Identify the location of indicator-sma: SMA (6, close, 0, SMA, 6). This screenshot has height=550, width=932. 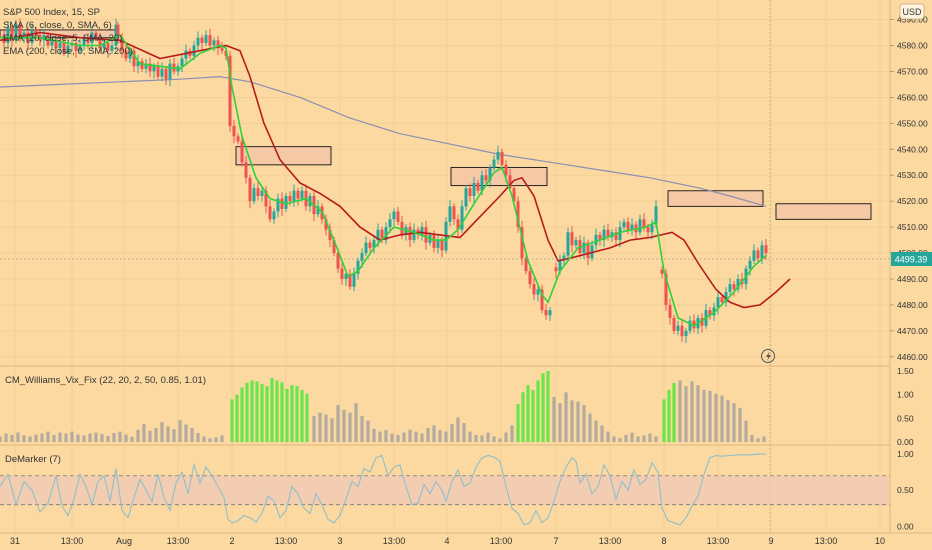
(57, 25).